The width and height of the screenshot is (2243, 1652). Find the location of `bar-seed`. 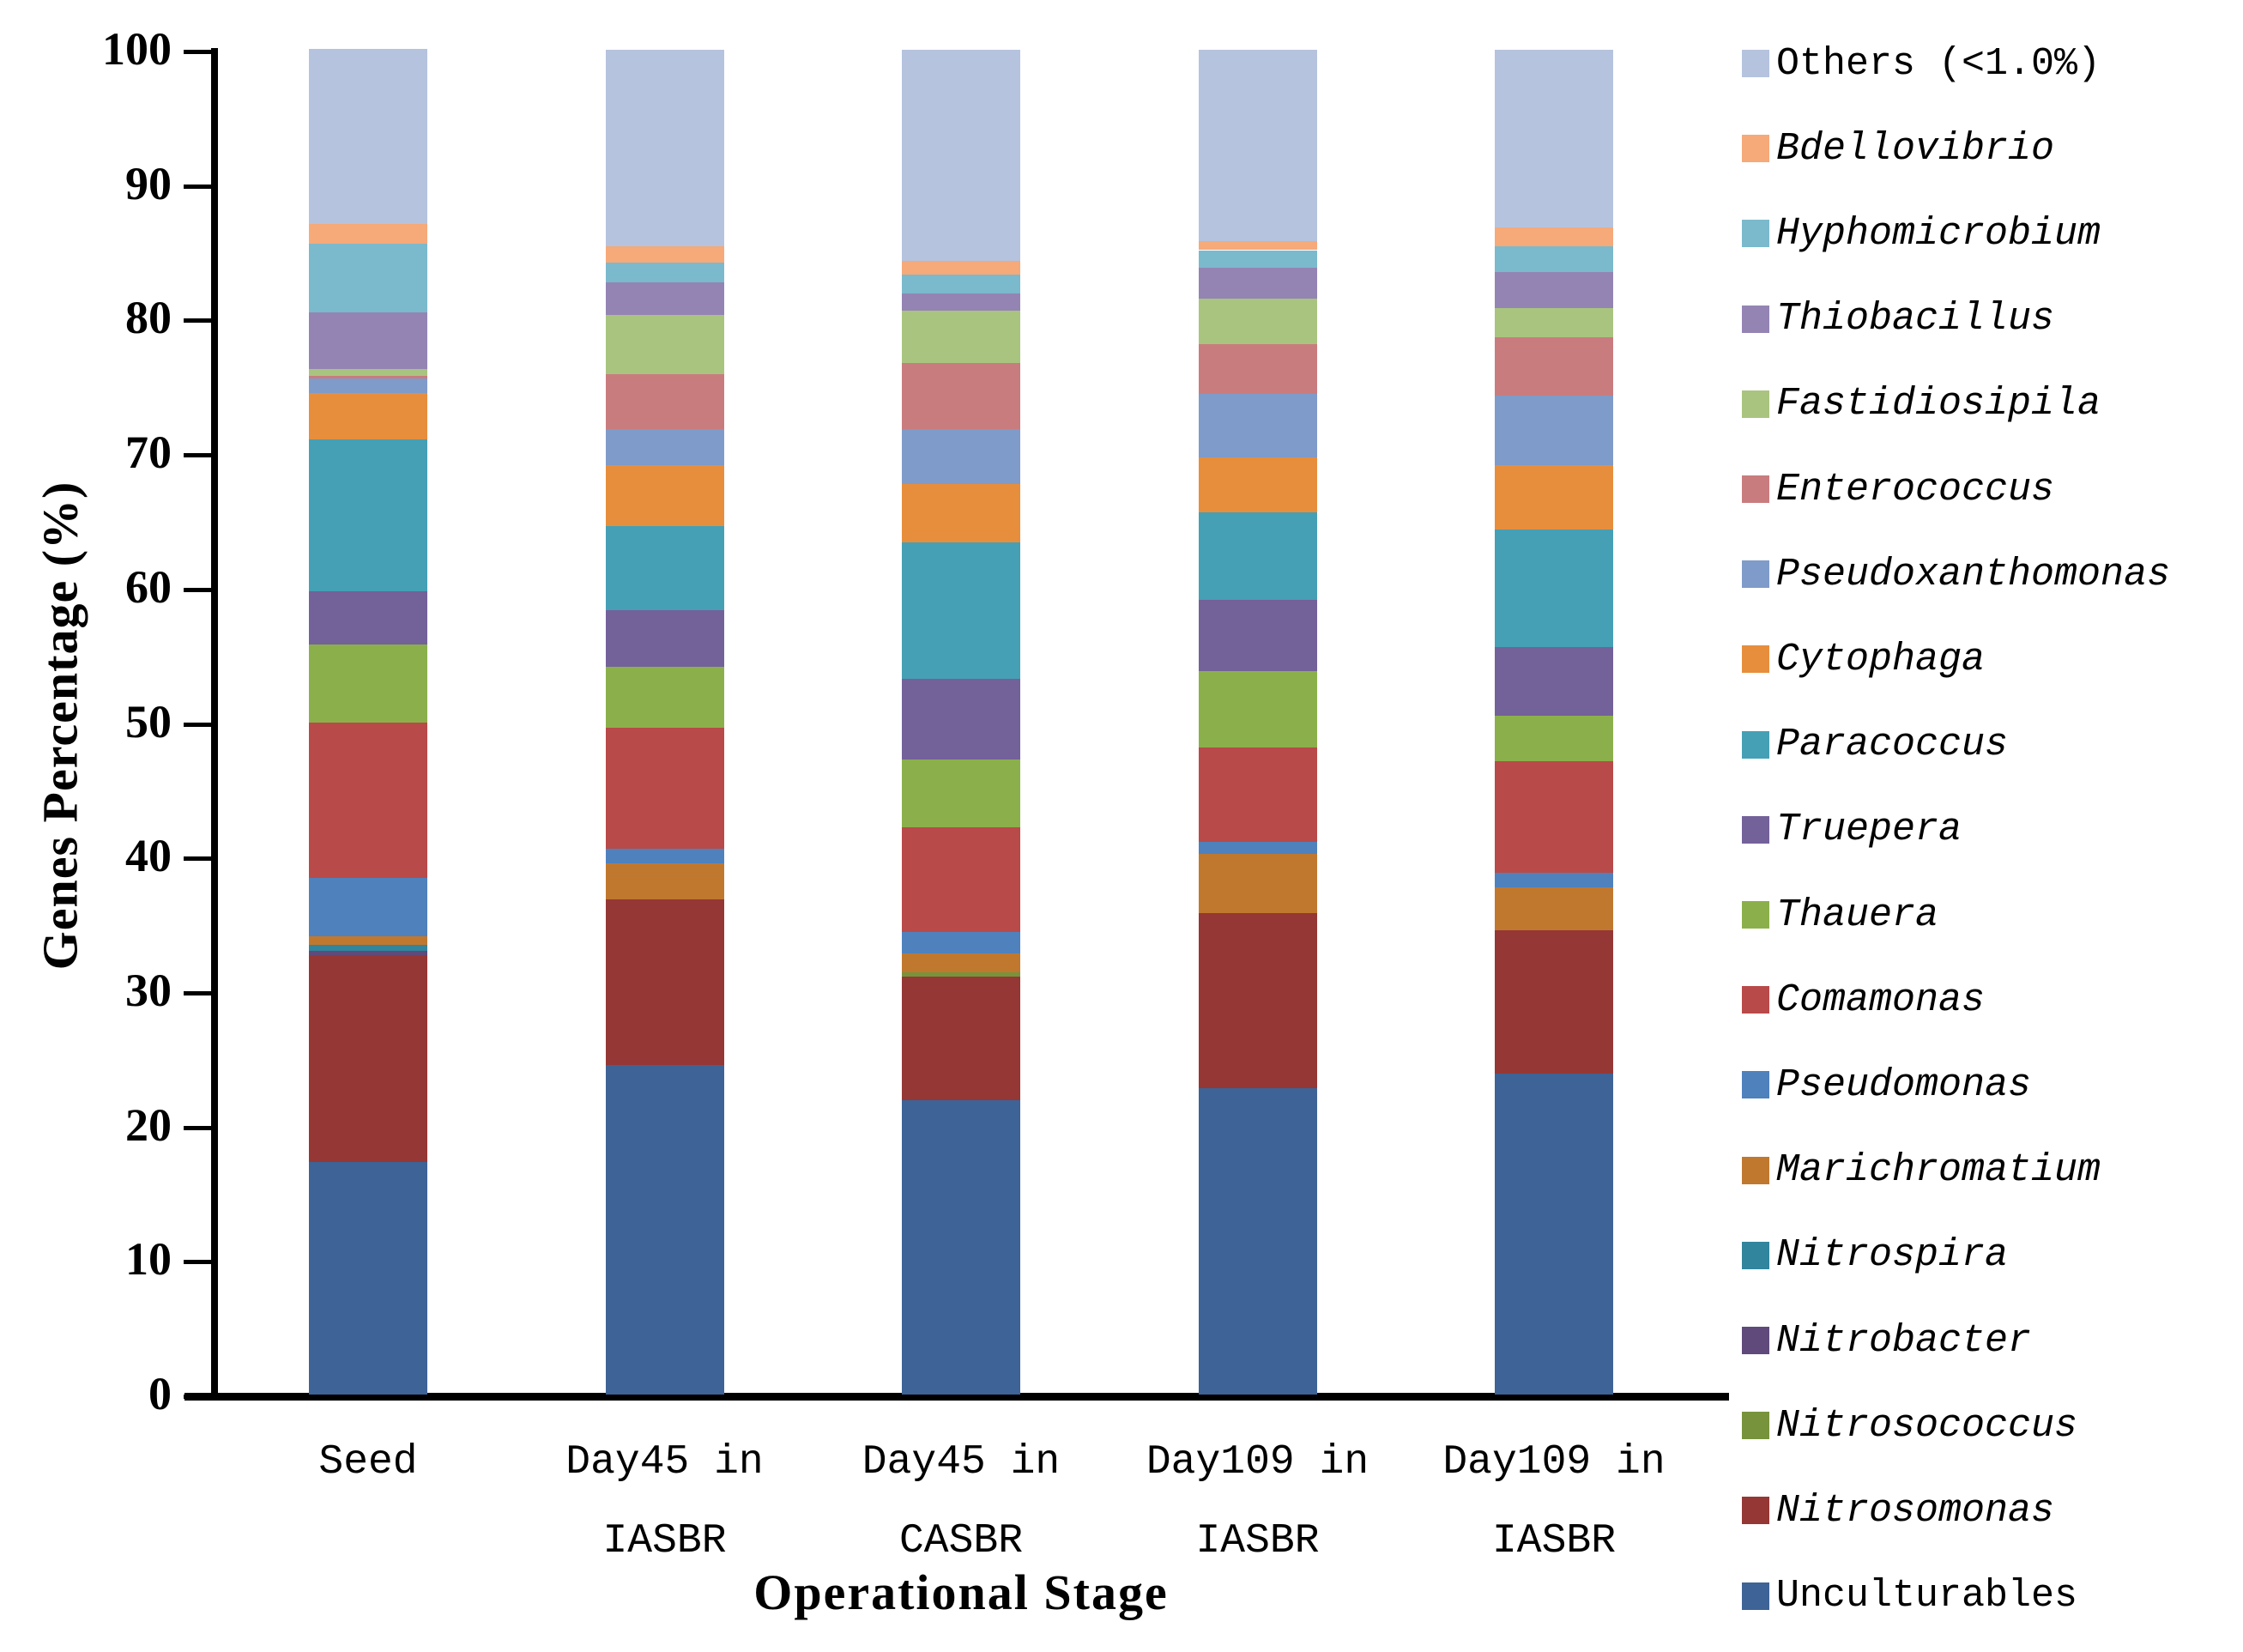

bar-seed is located at coordinates (368, 722).